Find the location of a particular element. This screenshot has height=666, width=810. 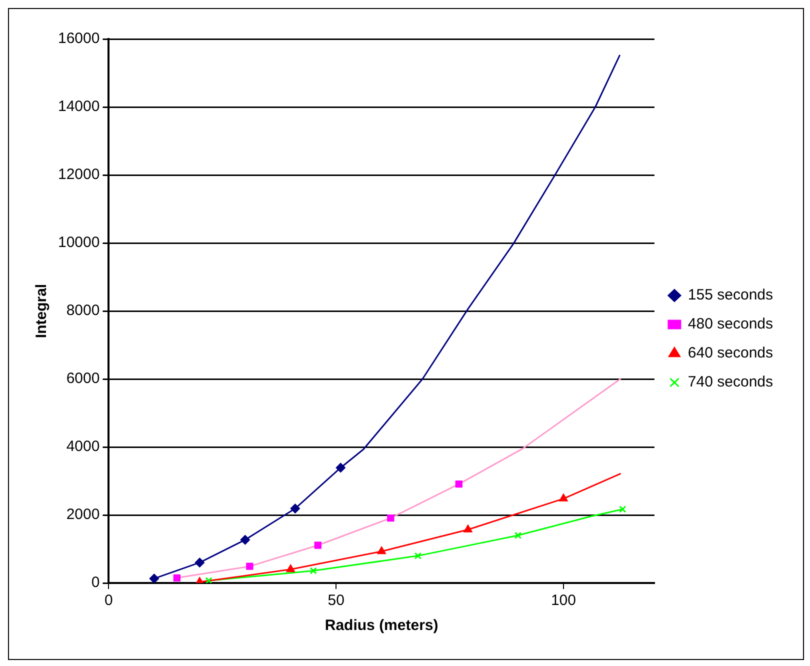

y-tick-label: 14000 is located at coordinates (79, 107).